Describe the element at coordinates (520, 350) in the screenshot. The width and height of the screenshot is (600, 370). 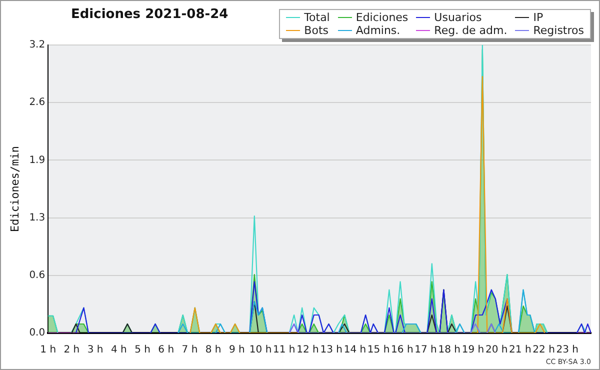
I see `x-tick-label: 21 h` at that location.